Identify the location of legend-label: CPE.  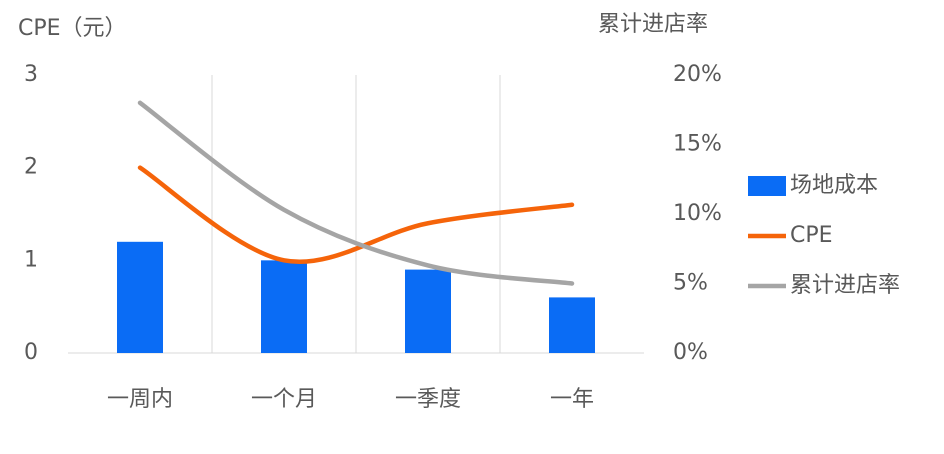
(811, 235).